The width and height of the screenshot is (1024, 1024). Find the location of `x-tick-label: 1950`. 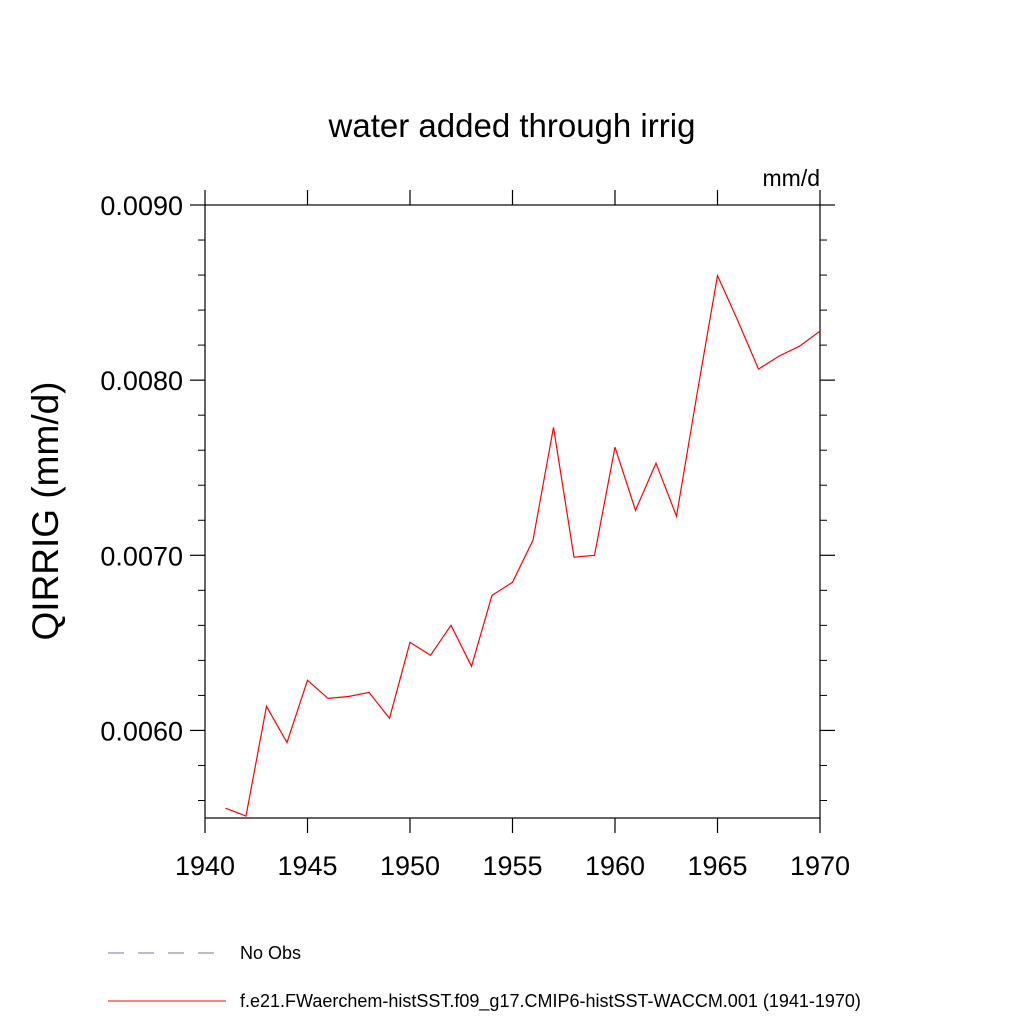

x-tick-label: 1950 is located at coordinates (410, 866).